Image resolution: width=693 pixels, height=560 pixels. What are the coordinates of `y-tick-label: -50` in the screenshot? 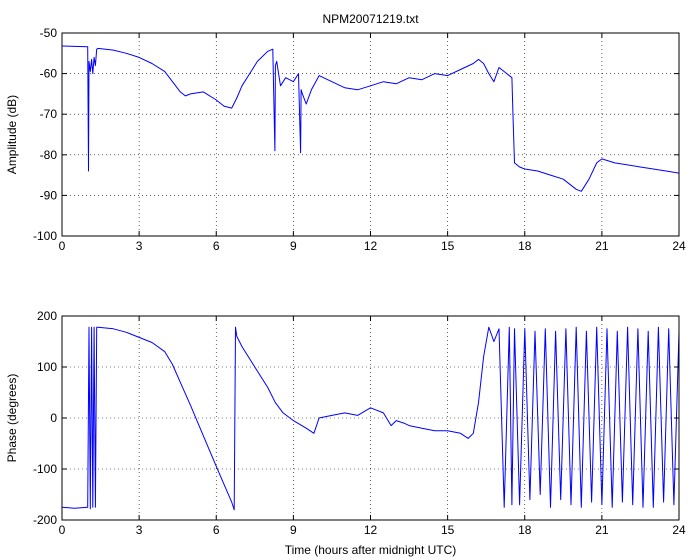 It's located at (49, 33).